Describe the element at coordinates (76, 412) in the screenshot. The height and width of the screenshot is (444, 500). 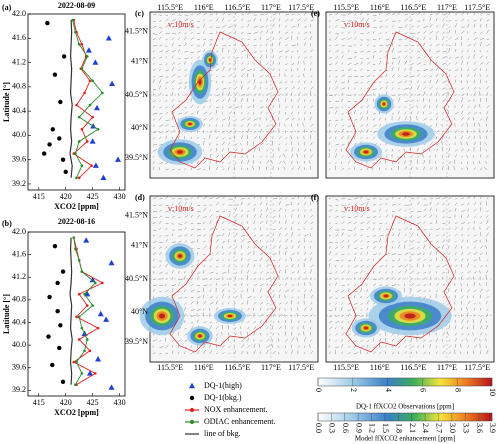
I see `x-axis-label: XCO2 [ppm]` at that location.